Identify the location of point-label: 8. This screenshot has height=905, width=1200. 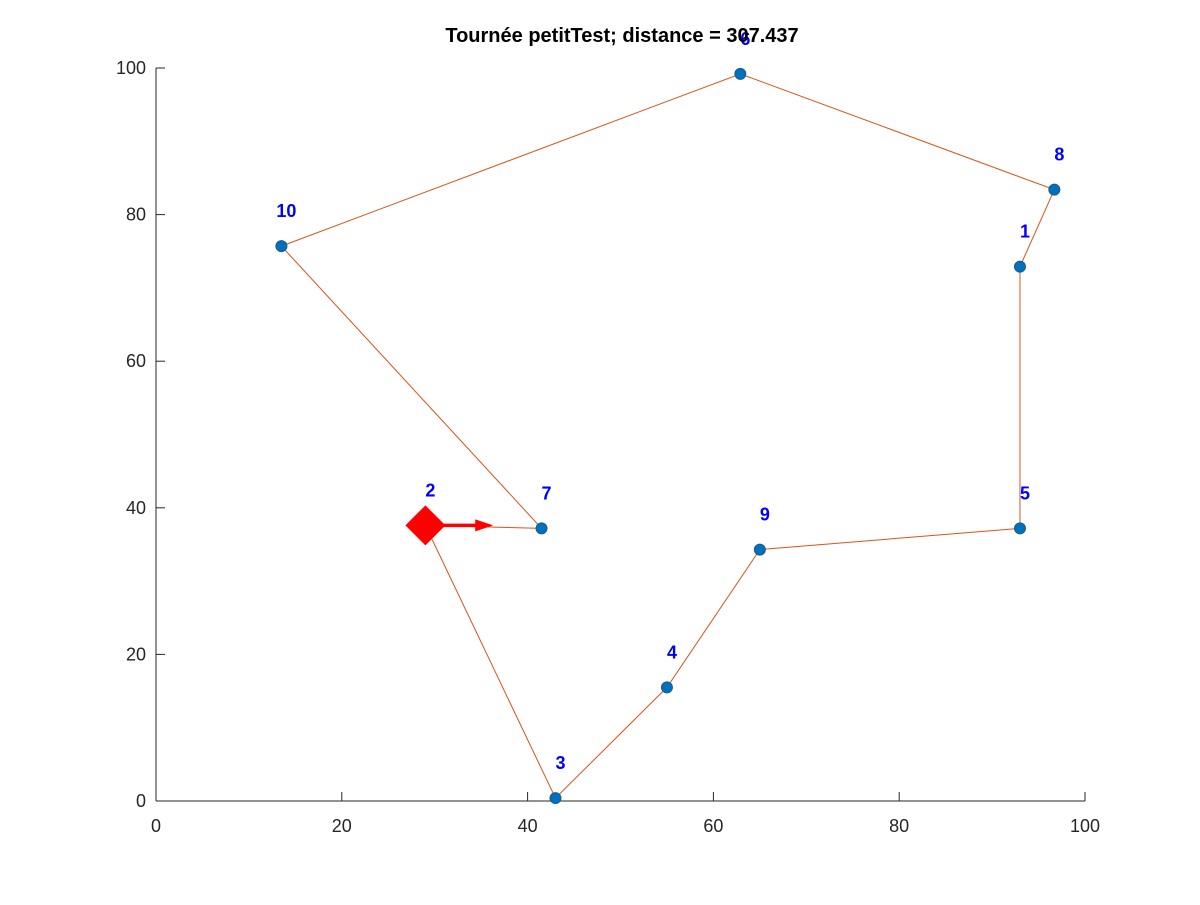
(1059, 155).